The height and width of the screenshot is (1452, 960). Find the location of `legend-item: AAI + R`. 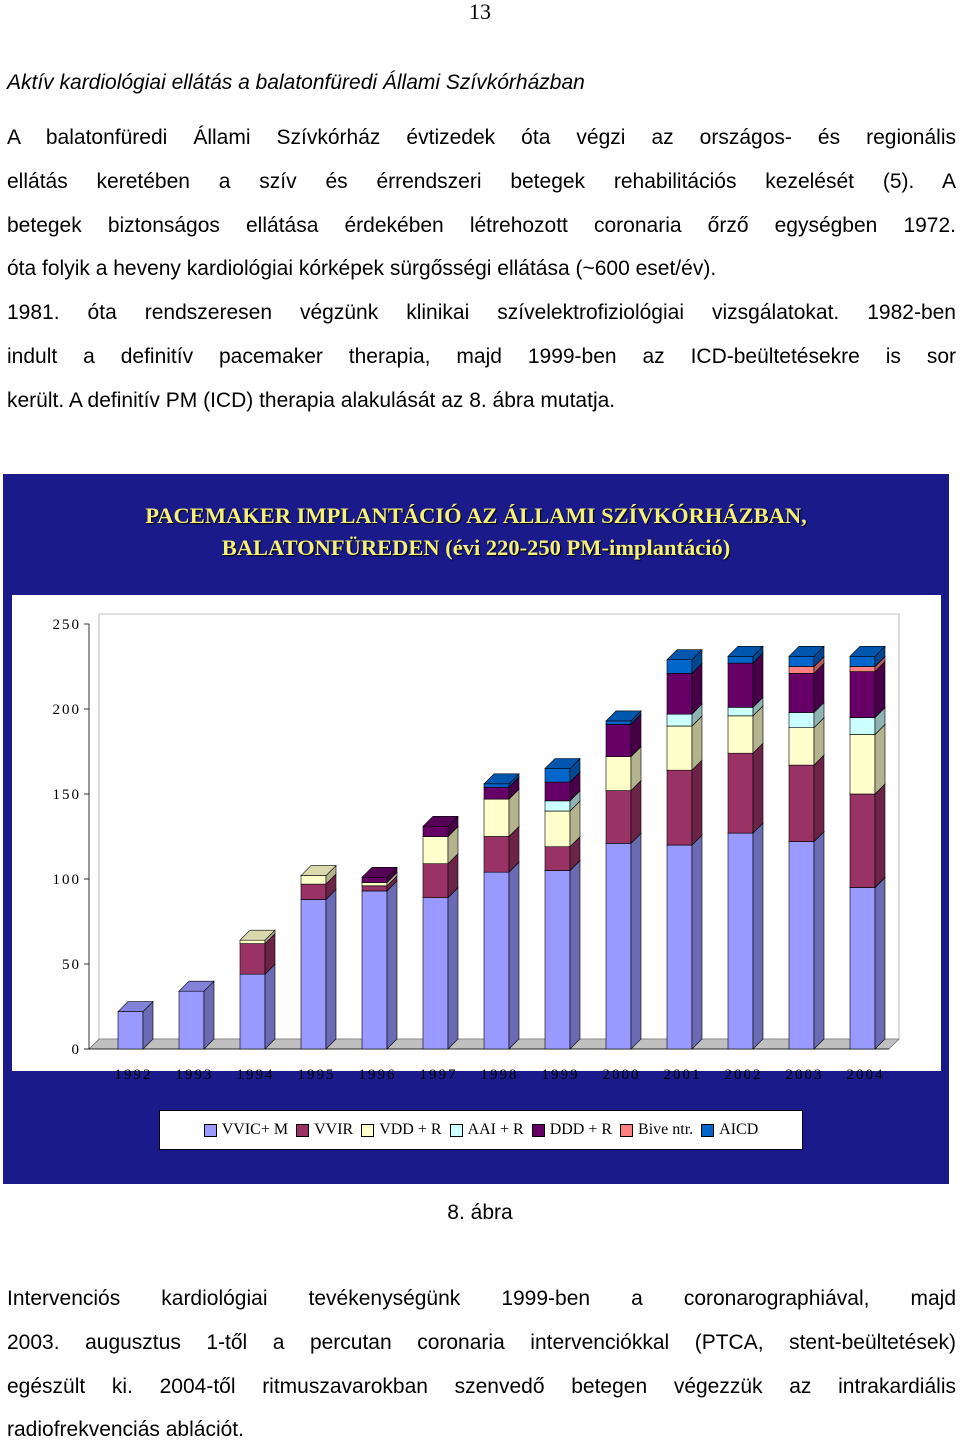

legend-item: AAI + R is located at coordinates (486, 1130).